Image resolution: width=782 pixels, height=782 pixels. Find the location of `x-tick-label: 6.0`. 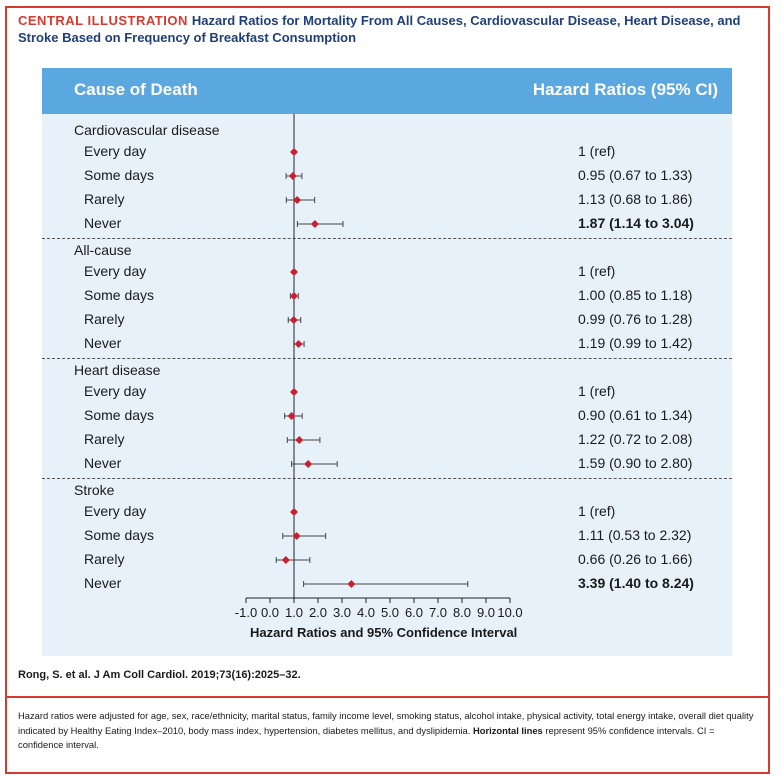

x-tick-label: 6.0 is located at coordinates (414, 612).